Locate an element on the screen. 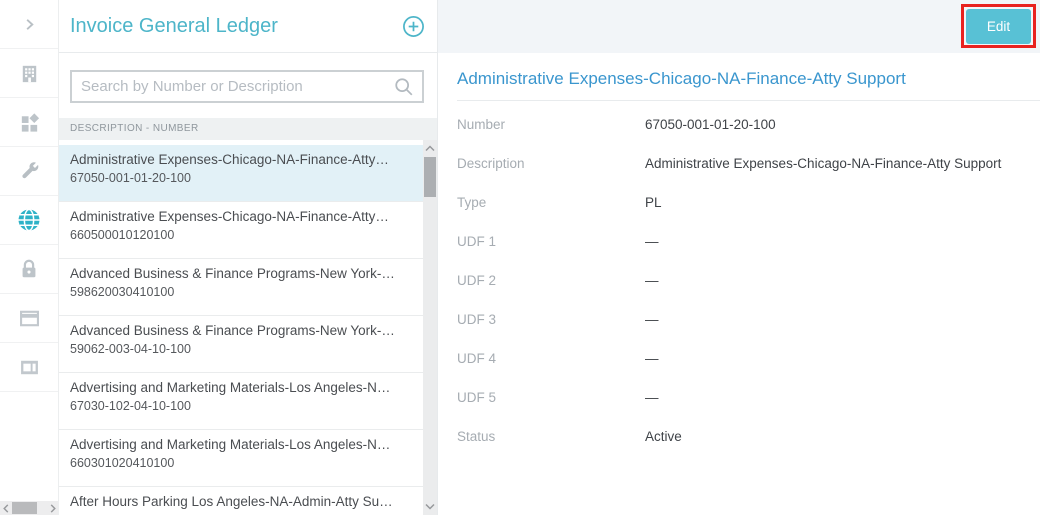  building-icon is located at coordinates (29, 73).